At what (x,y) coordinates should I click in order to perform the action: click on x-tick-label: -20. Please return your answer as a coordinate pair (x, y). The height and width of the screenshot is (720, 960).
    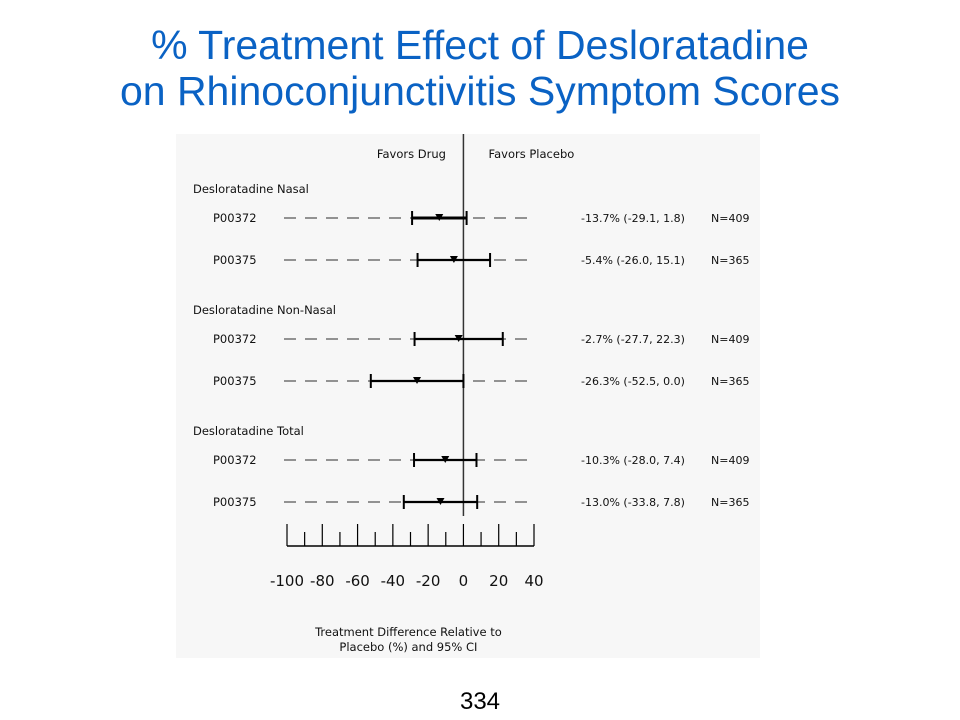
    Looking at the image, I should click on (428, 581).